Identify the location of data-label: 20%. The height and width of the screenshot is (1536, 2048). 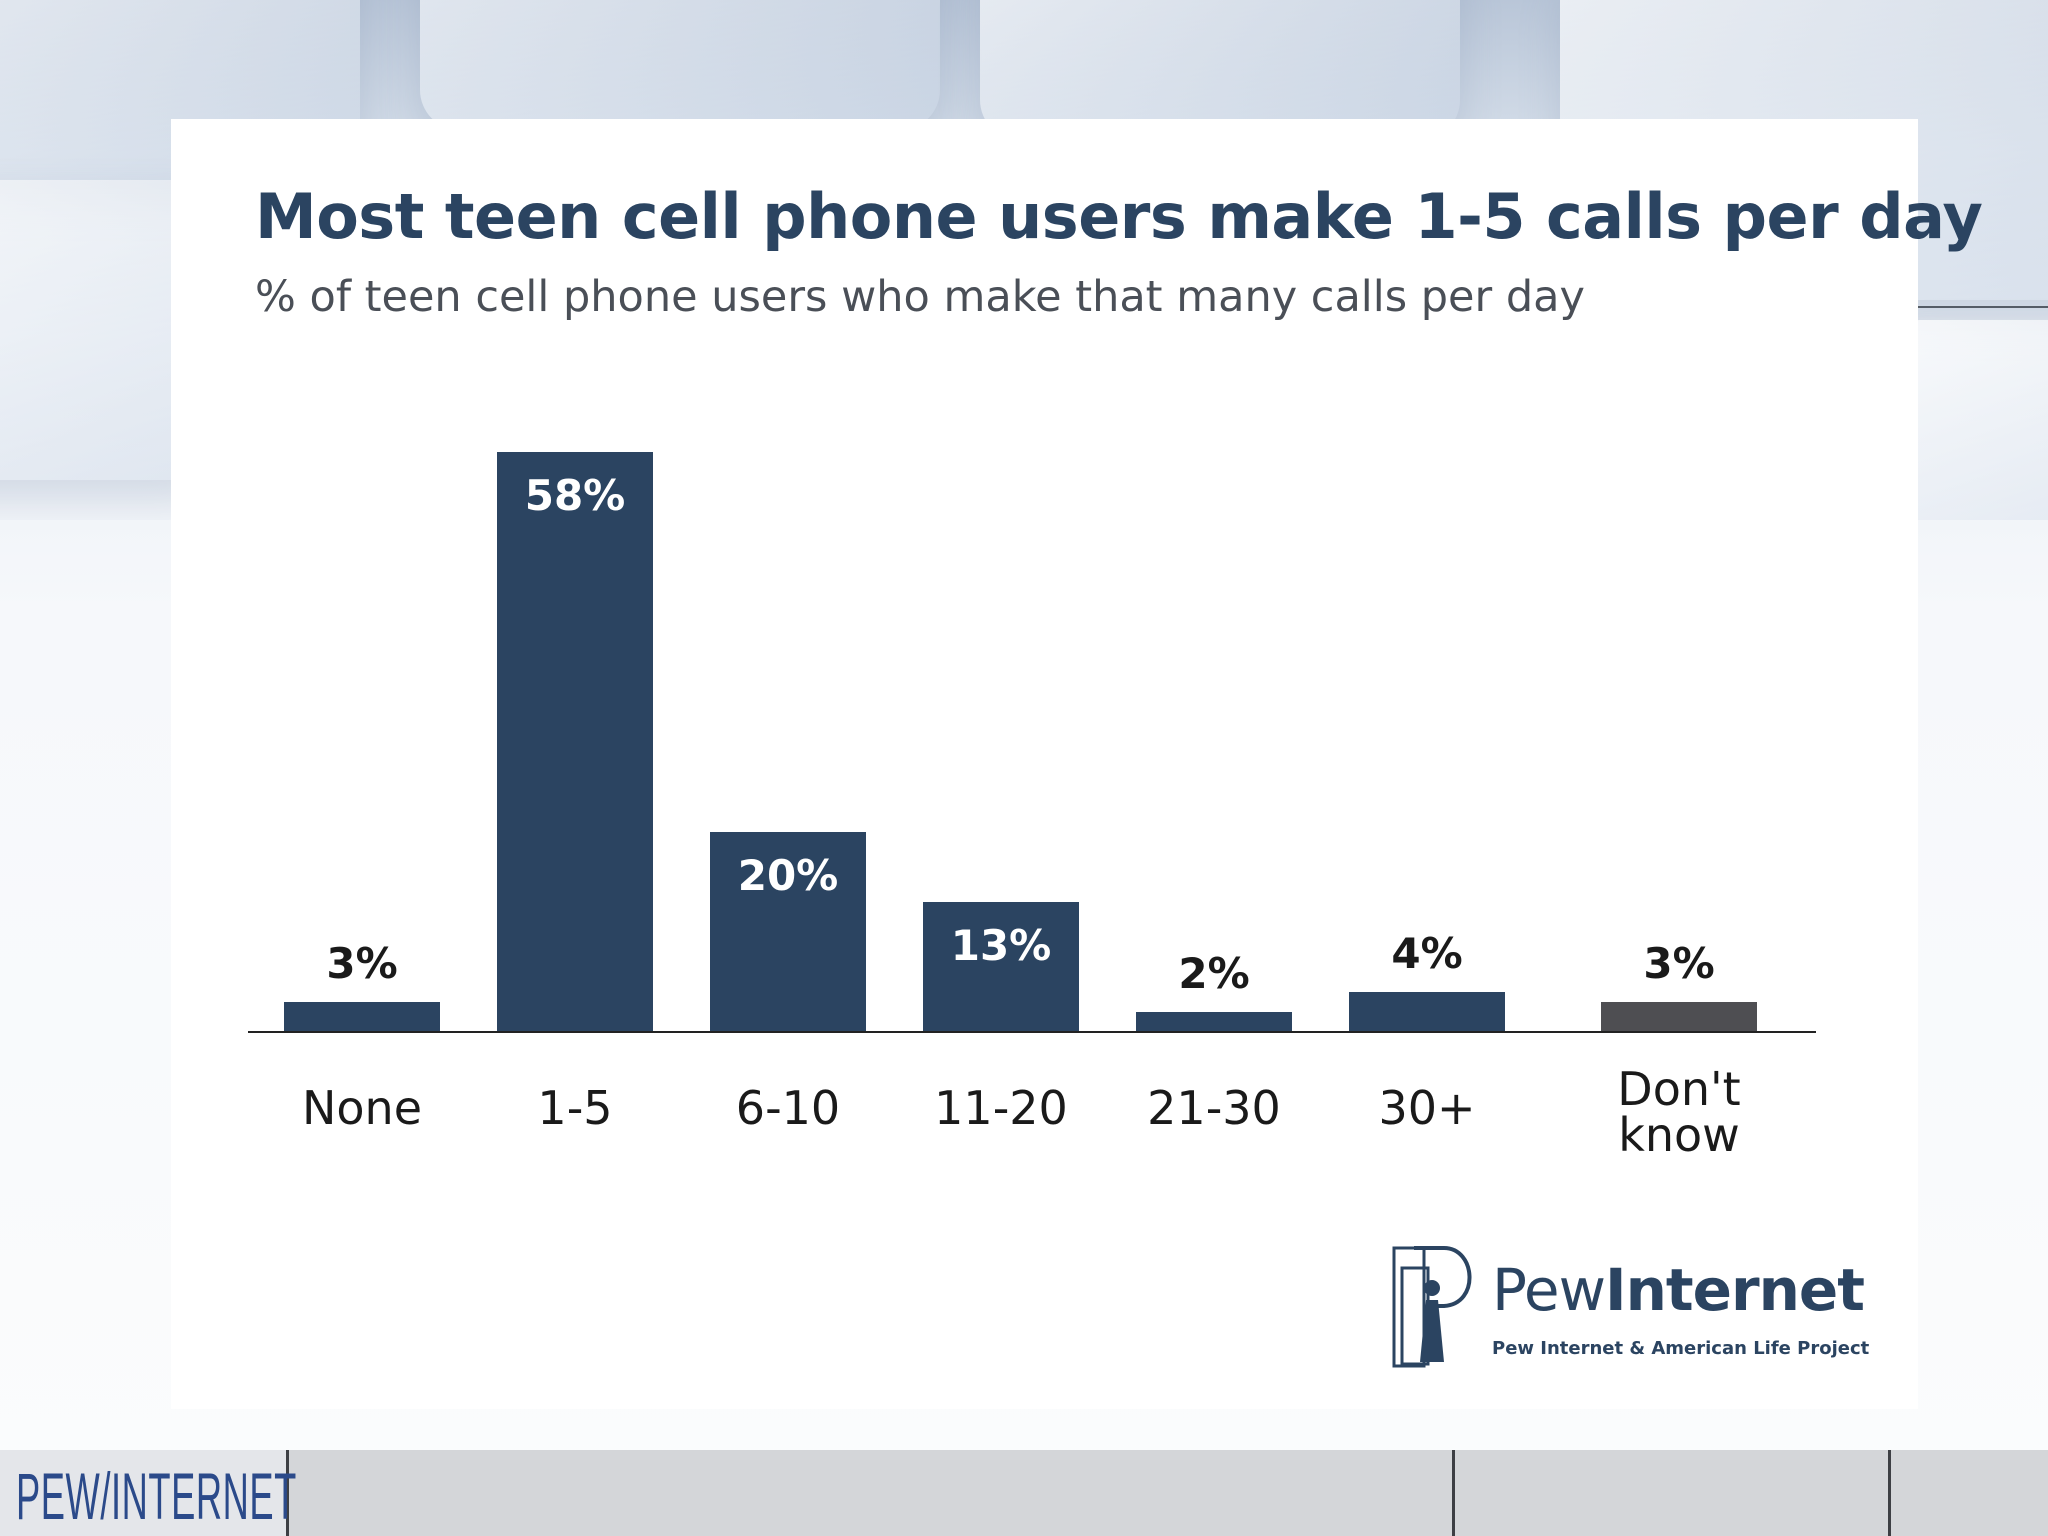
(788, 875).